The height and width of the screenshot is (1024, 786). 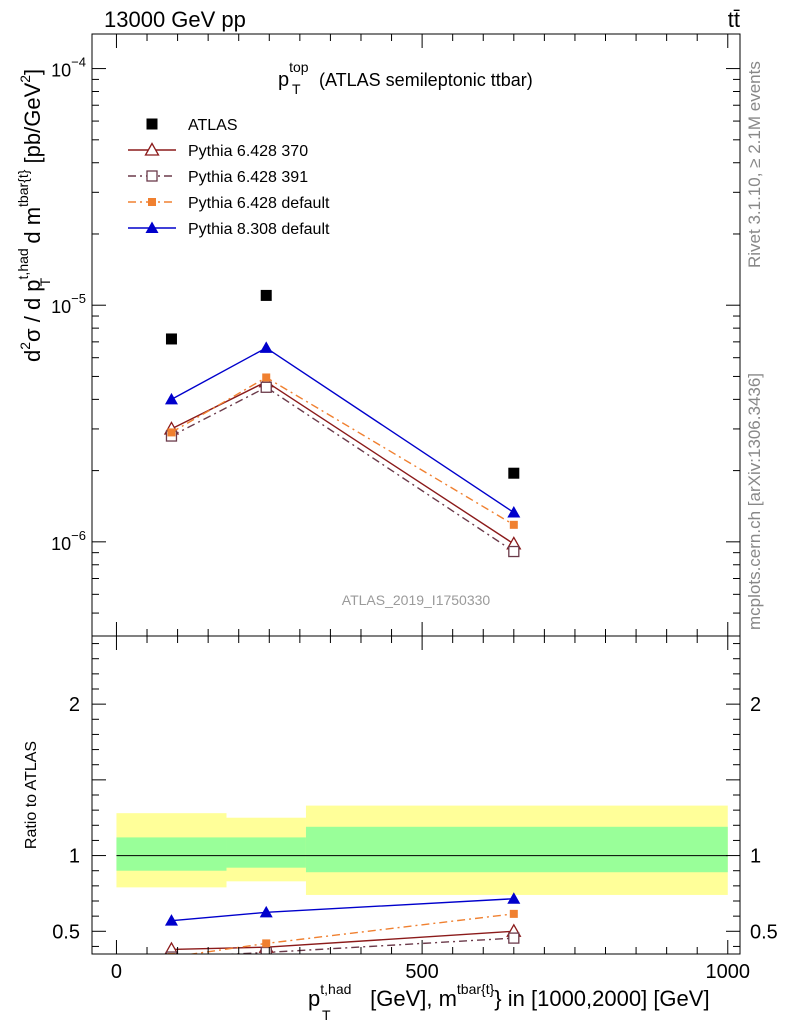 I want to click on title-main: p, so click(x=283, y=80).